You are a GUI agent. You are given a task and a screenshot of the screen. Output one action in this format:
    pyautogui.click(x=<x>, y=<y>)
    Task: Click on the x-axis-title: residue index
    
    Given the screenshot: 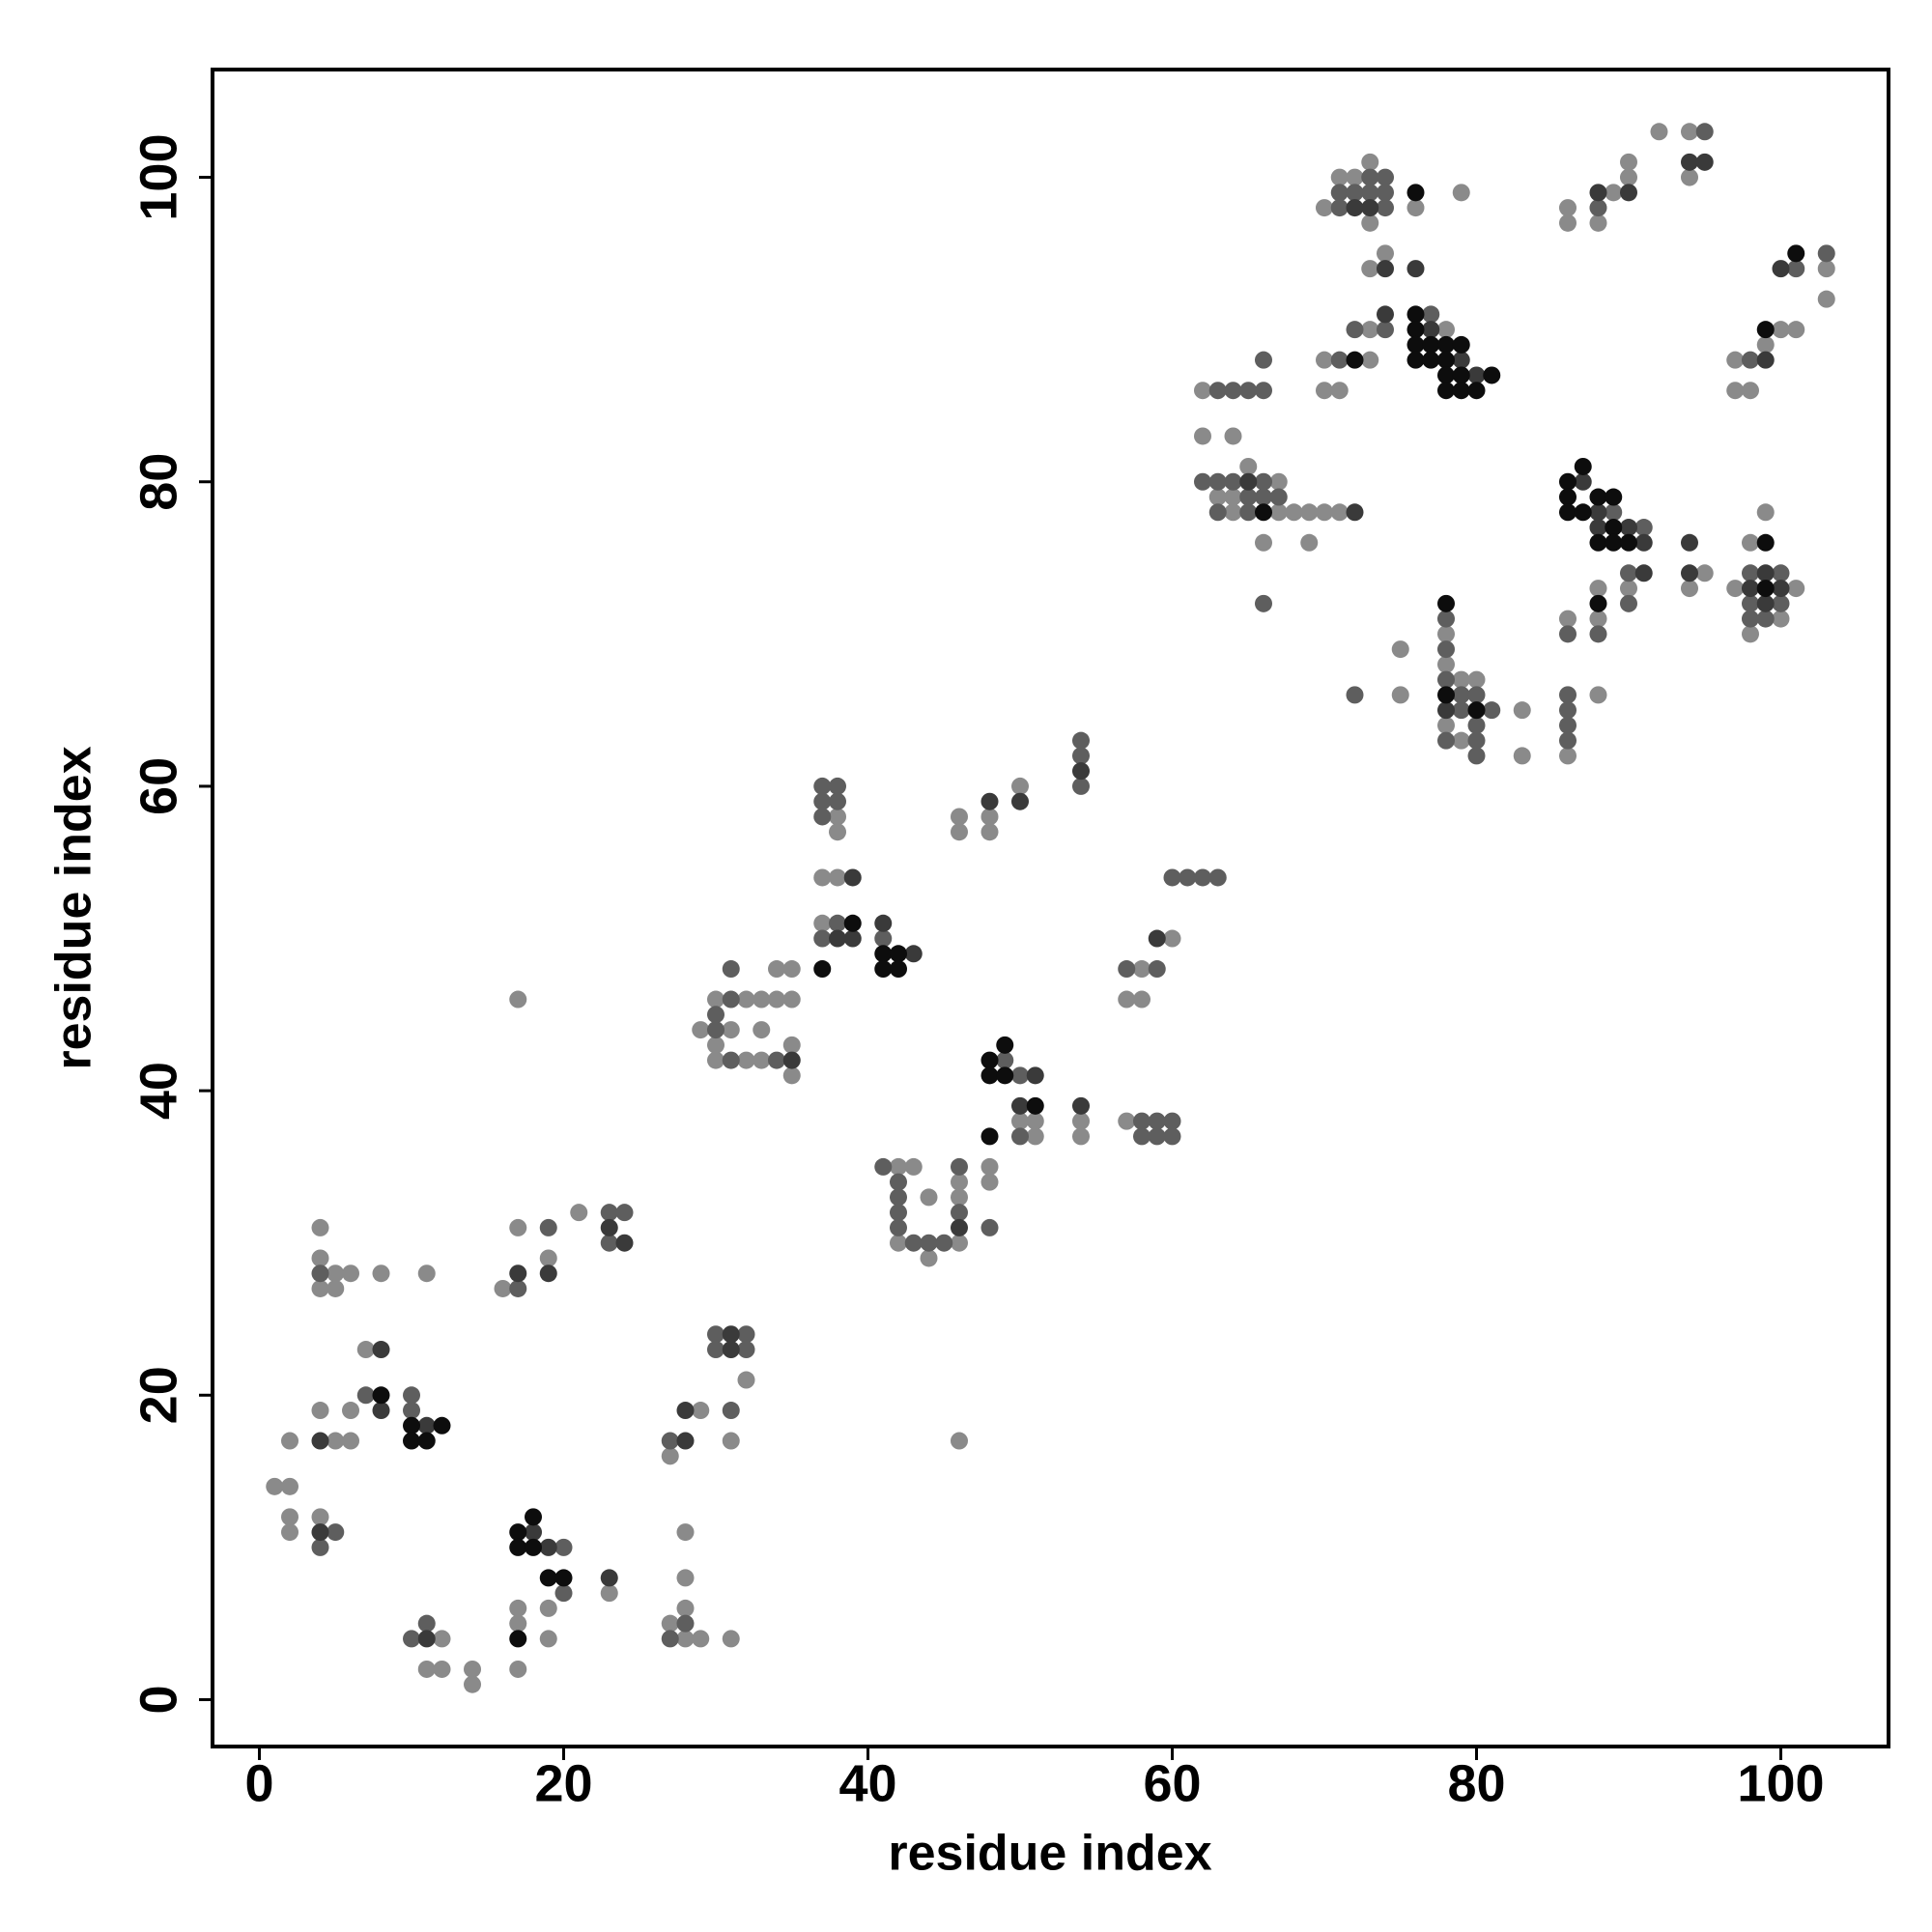 What is the action you would take?
    pyautogui.click(x=1049, y=1854)
    